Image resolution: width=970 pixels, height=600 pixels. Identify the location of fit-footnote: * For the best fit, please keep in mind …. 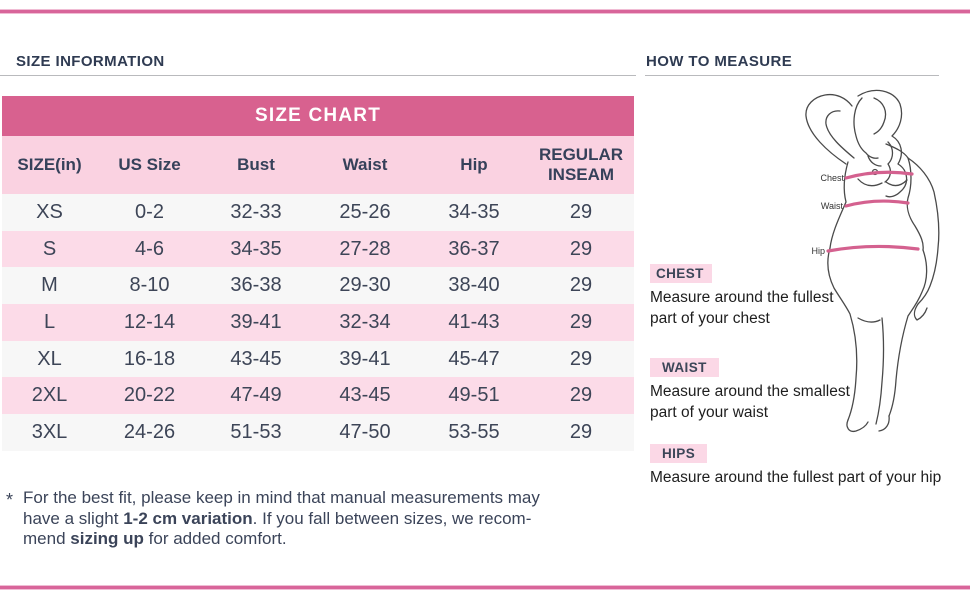
(286, 519).